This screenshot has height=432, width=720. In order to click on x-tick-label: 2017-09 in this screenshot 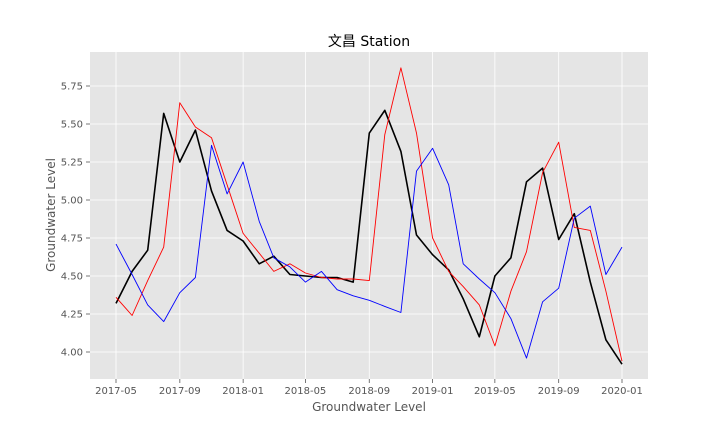, I will do `click(180, 391)`.